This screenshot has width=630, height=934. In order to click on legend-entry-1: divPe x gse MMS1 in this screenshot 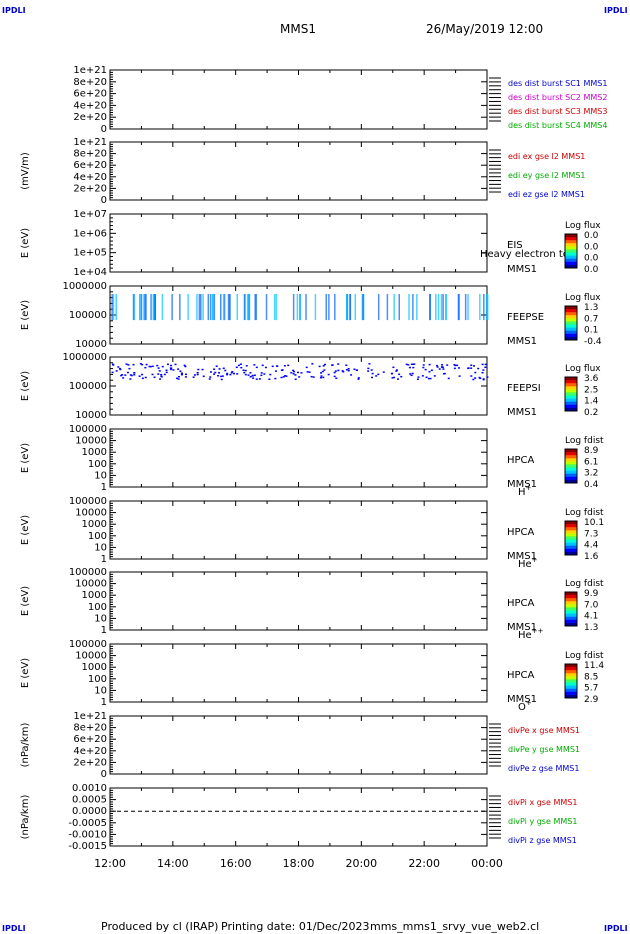, I will do `click(544, 730)`.